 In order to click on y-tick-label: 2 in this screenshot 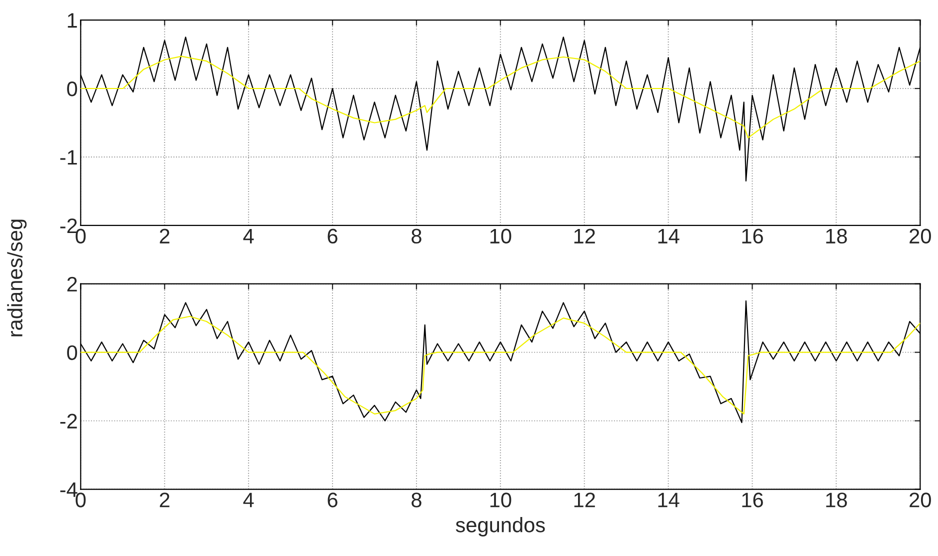, I will do `click(72, 284)`.